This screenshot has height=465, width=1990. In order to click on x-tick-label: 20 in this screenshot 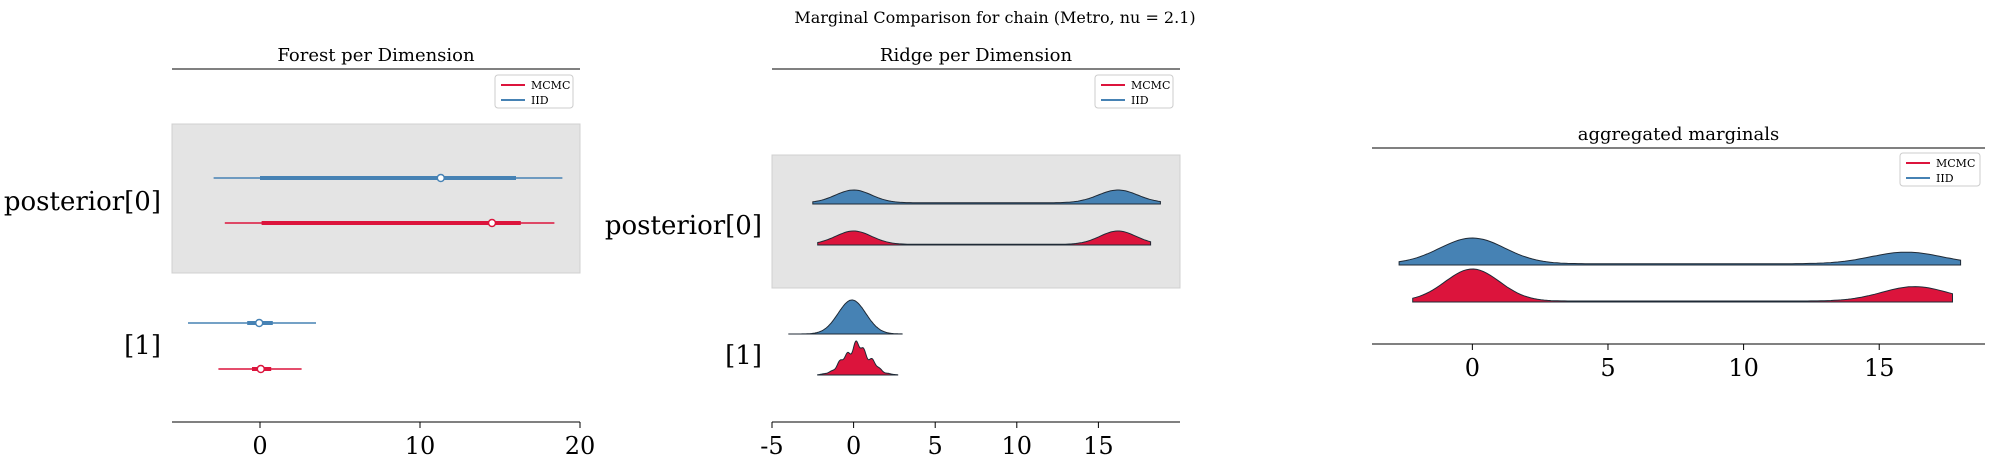, I will do `click(580, 446)`.